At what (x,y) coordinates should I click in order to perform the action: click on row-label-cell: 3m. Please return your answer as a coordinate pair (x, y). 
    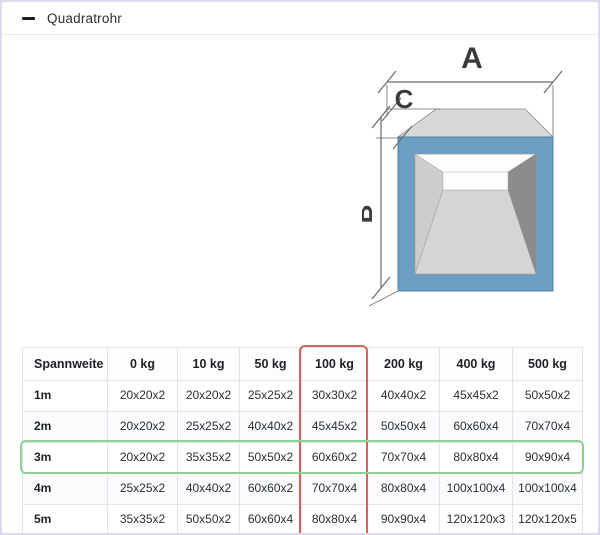
    Looking at the image, I should click on (65, 457).